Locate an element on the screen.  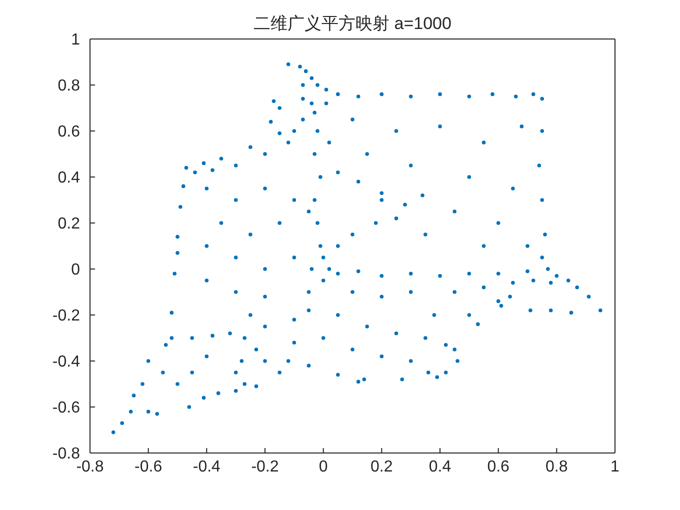
x-tick-label: 0.2 is located at coordinates (381, 467).